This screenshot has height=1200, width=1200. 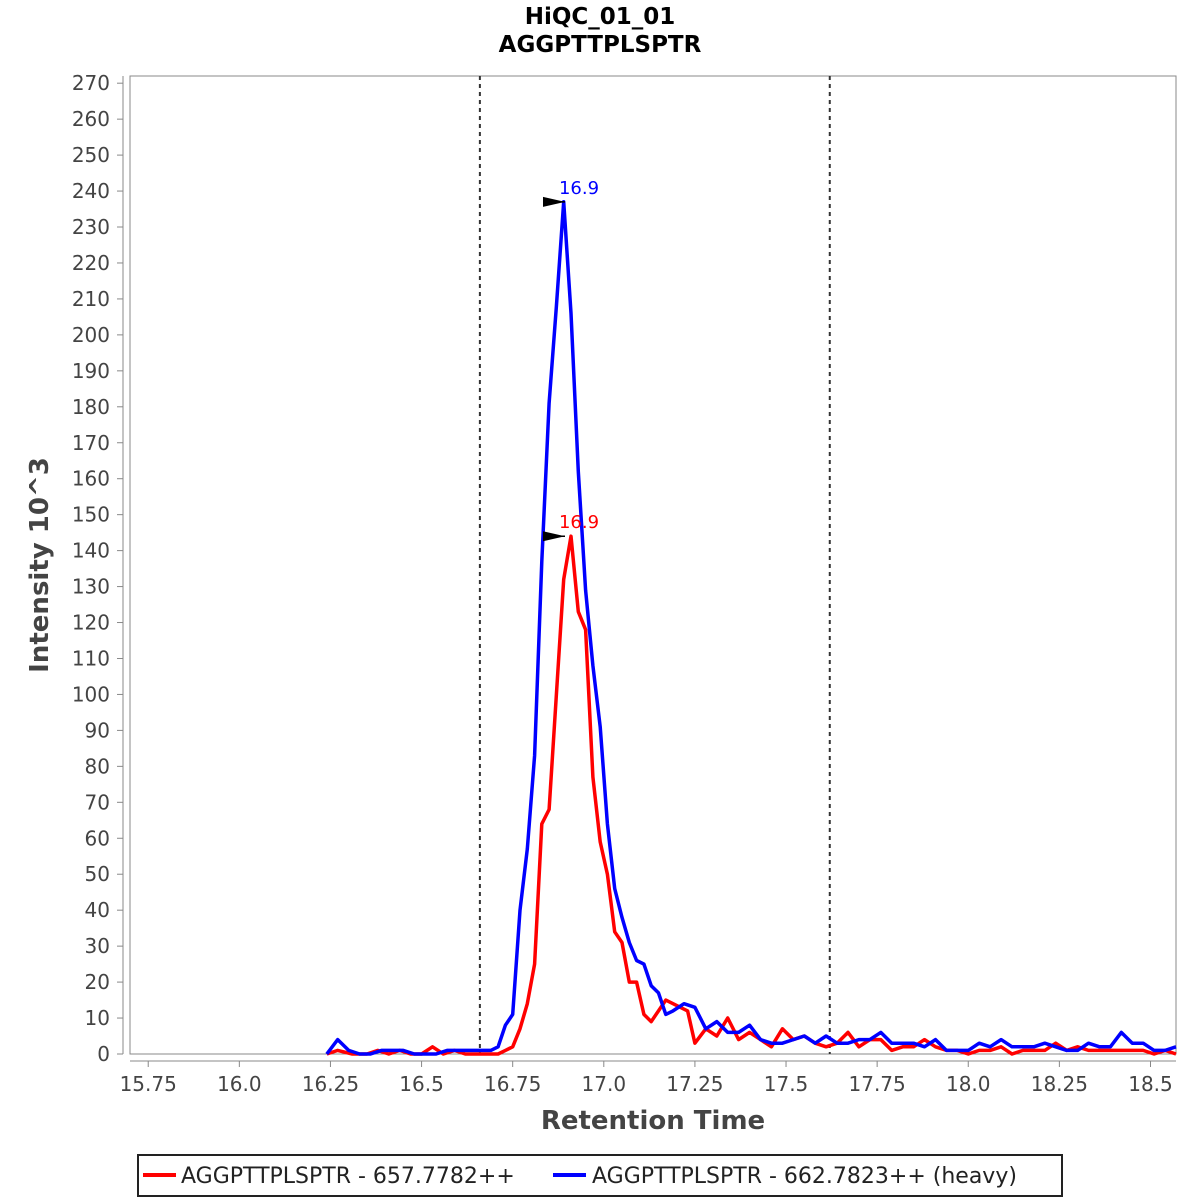 What do you see at coordinates (97, 910) in the screenshot?
I see `y-tick-label: 40` at bounding box center [97, 910].